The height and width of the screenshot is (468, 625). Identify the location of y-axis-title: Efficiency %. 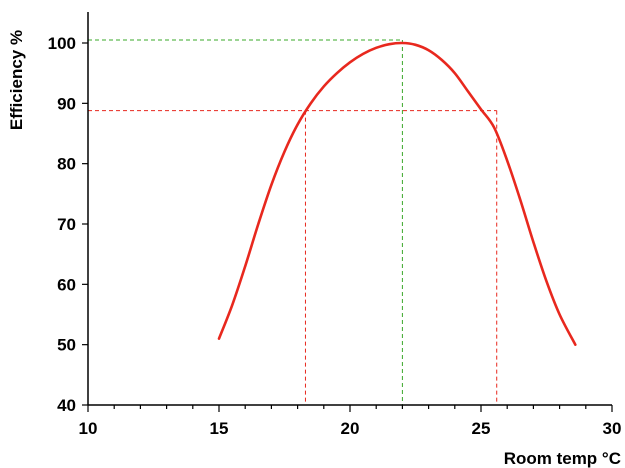
(16, 80).